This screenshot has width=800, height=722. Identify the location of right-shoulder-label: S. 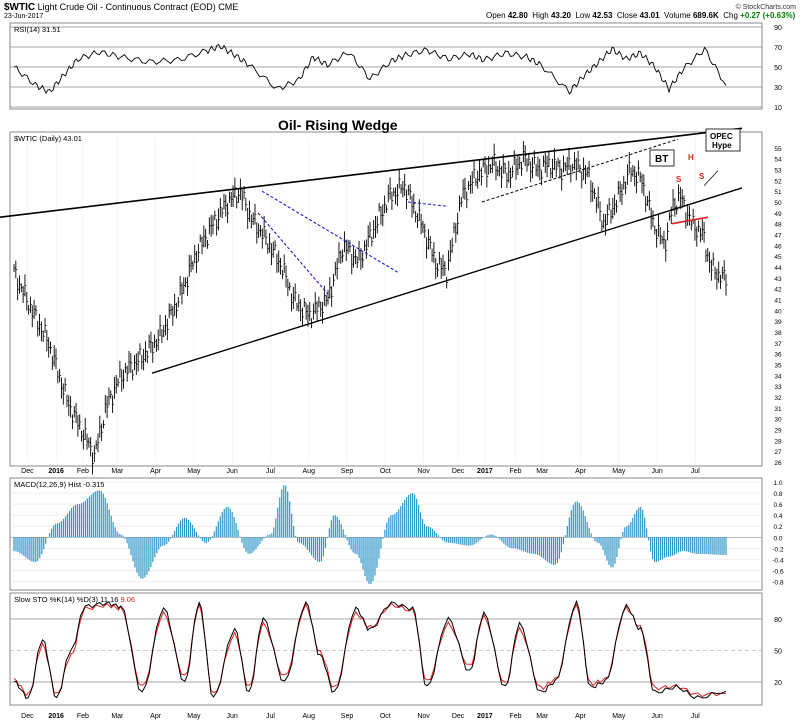
(702, 176).